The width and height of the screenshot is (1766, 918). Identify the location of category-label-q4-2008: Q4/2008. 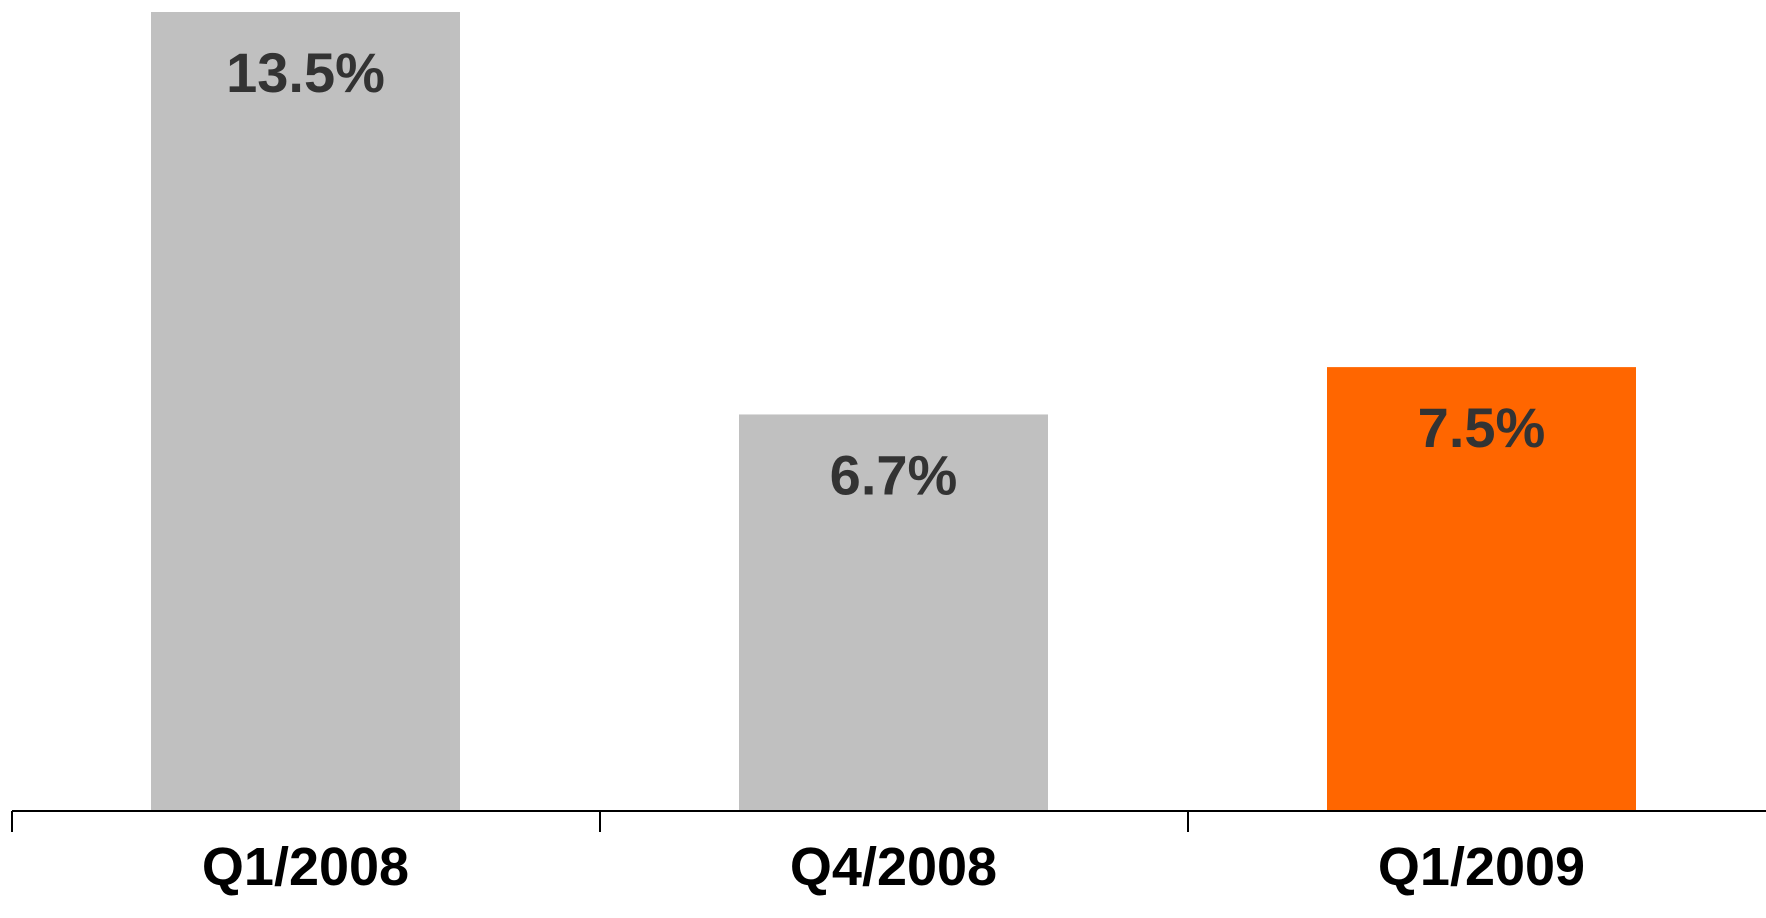
(893, 867).